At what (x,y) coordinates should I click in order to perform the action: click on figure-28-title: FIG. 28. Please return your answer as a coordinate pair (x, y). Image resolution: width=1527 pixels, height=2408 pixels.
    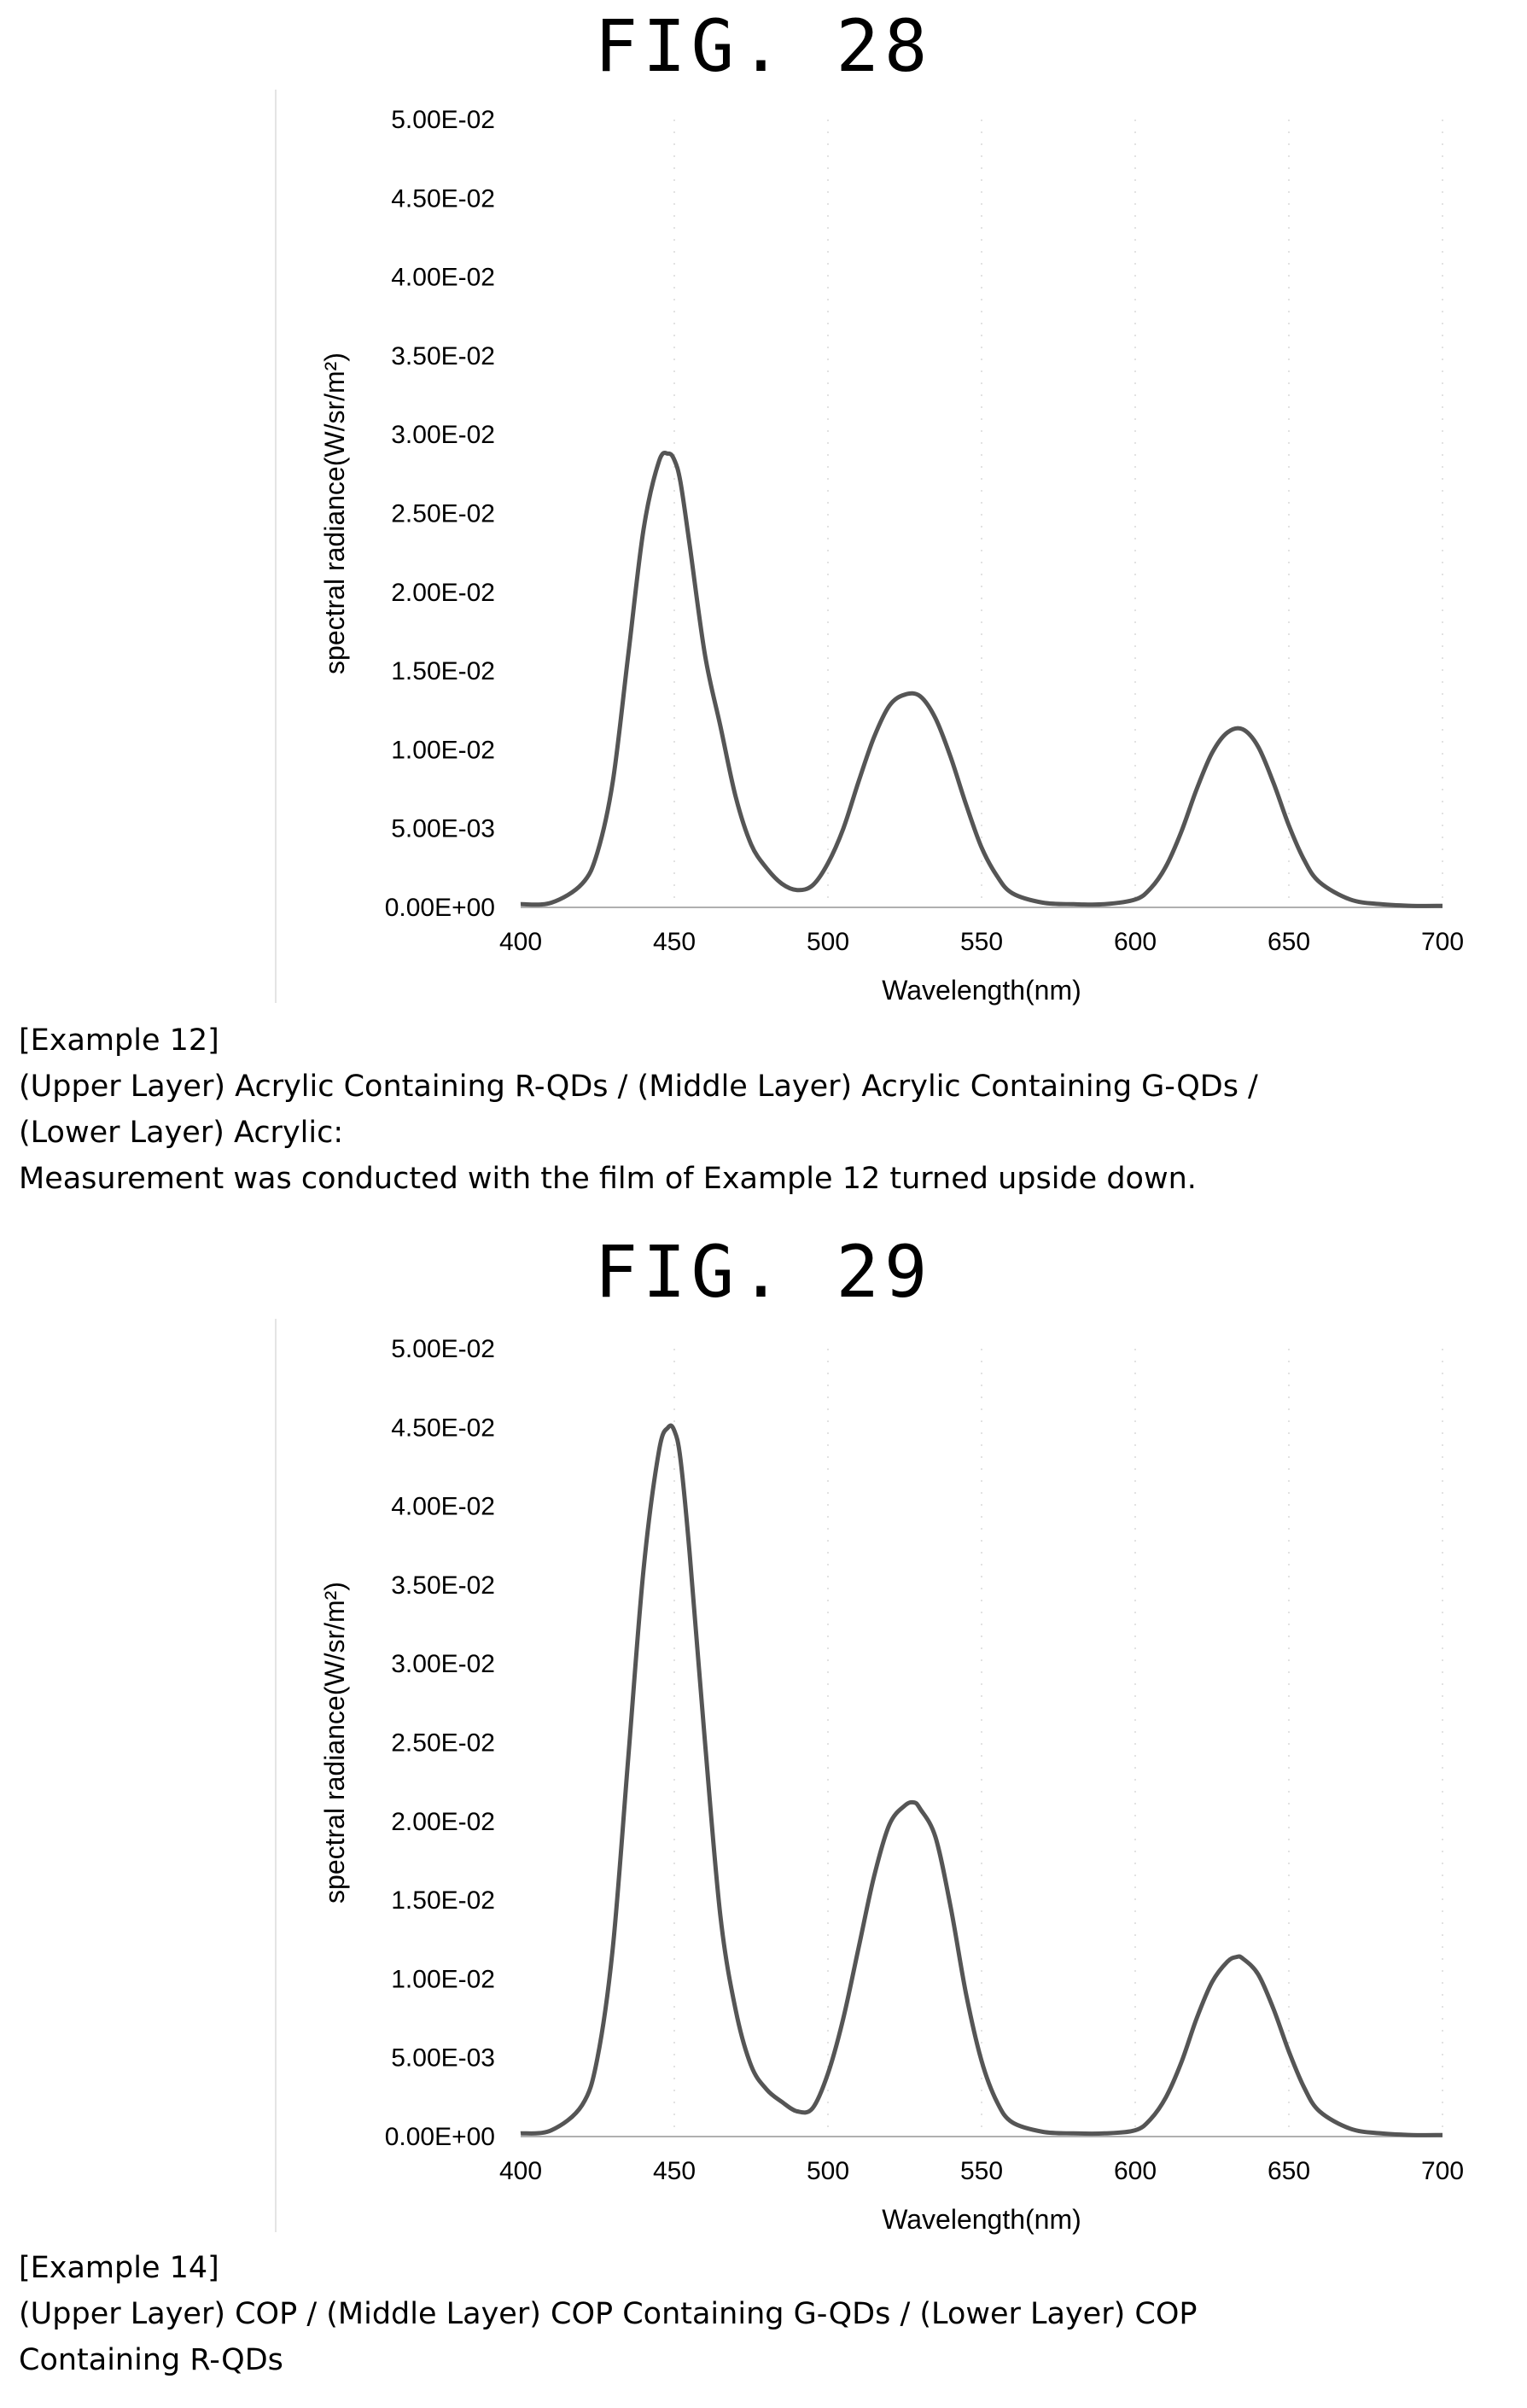
    Looking at the image, I should click on (763, 46).